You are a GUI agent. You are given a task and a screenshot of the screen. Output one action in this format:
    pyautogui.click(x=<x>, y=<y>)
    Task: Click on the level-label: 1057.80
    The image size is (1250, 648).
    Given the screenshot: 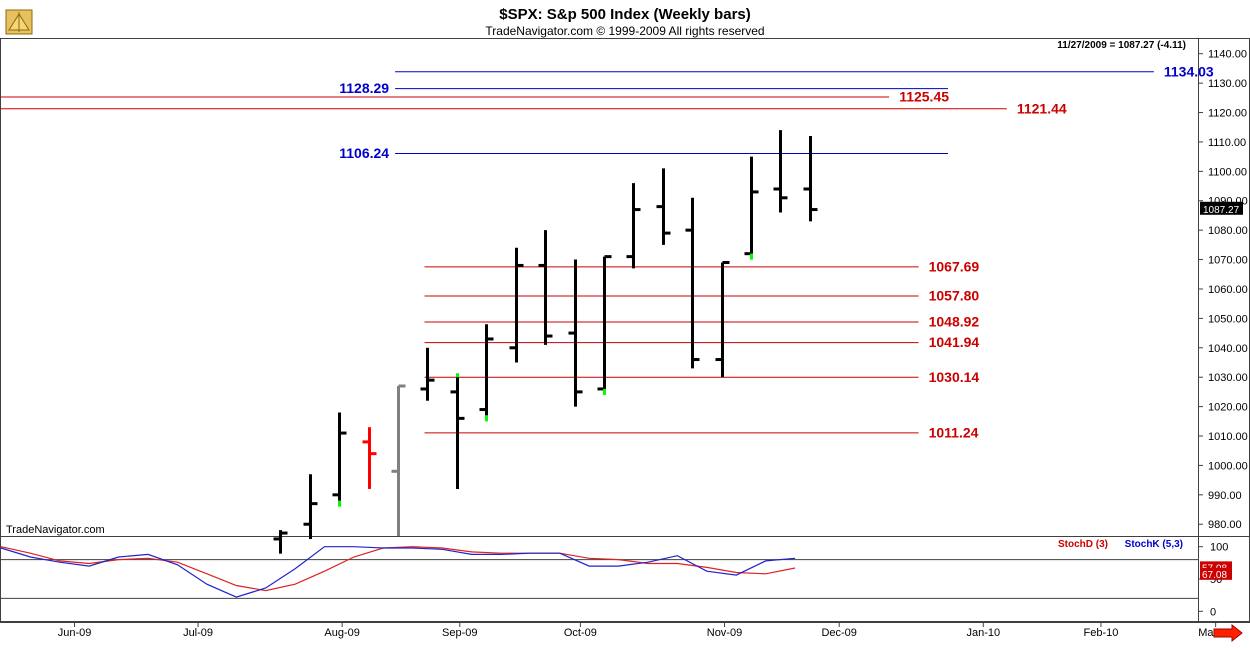 What is the action you would take?
    pyautogui.click(x=954, y=295)
    